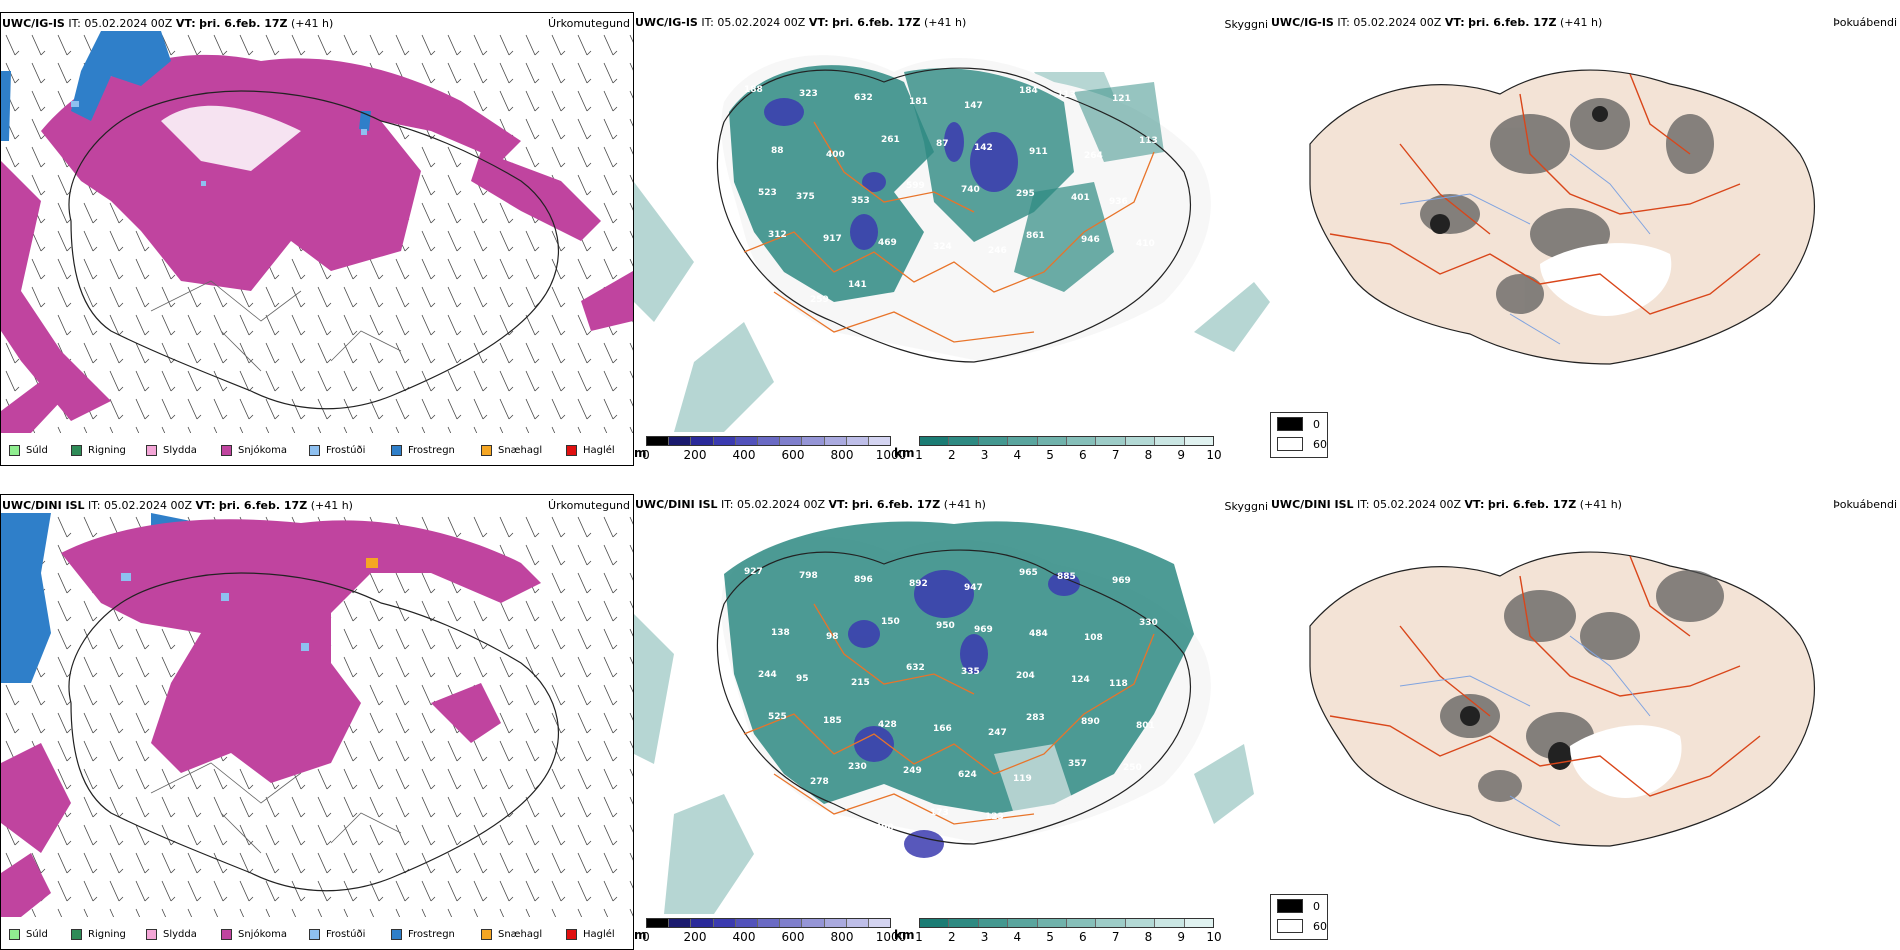 The width and height of the screenshot is (1900, 950). I want to click on cloud-base-label: 260, so click(829, 824).